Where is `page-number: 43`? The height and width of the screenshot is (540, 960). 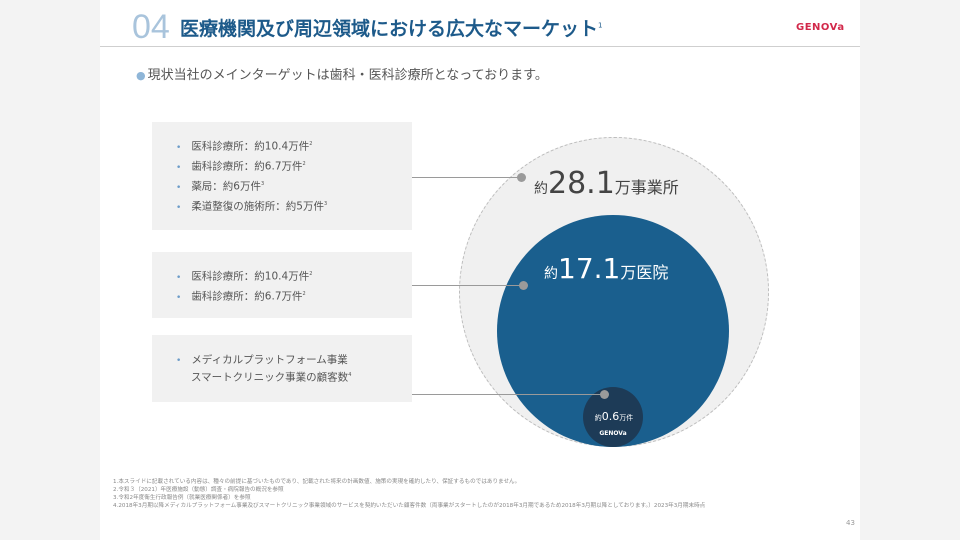
page-number: 43 is located at coordinates (850, 523).